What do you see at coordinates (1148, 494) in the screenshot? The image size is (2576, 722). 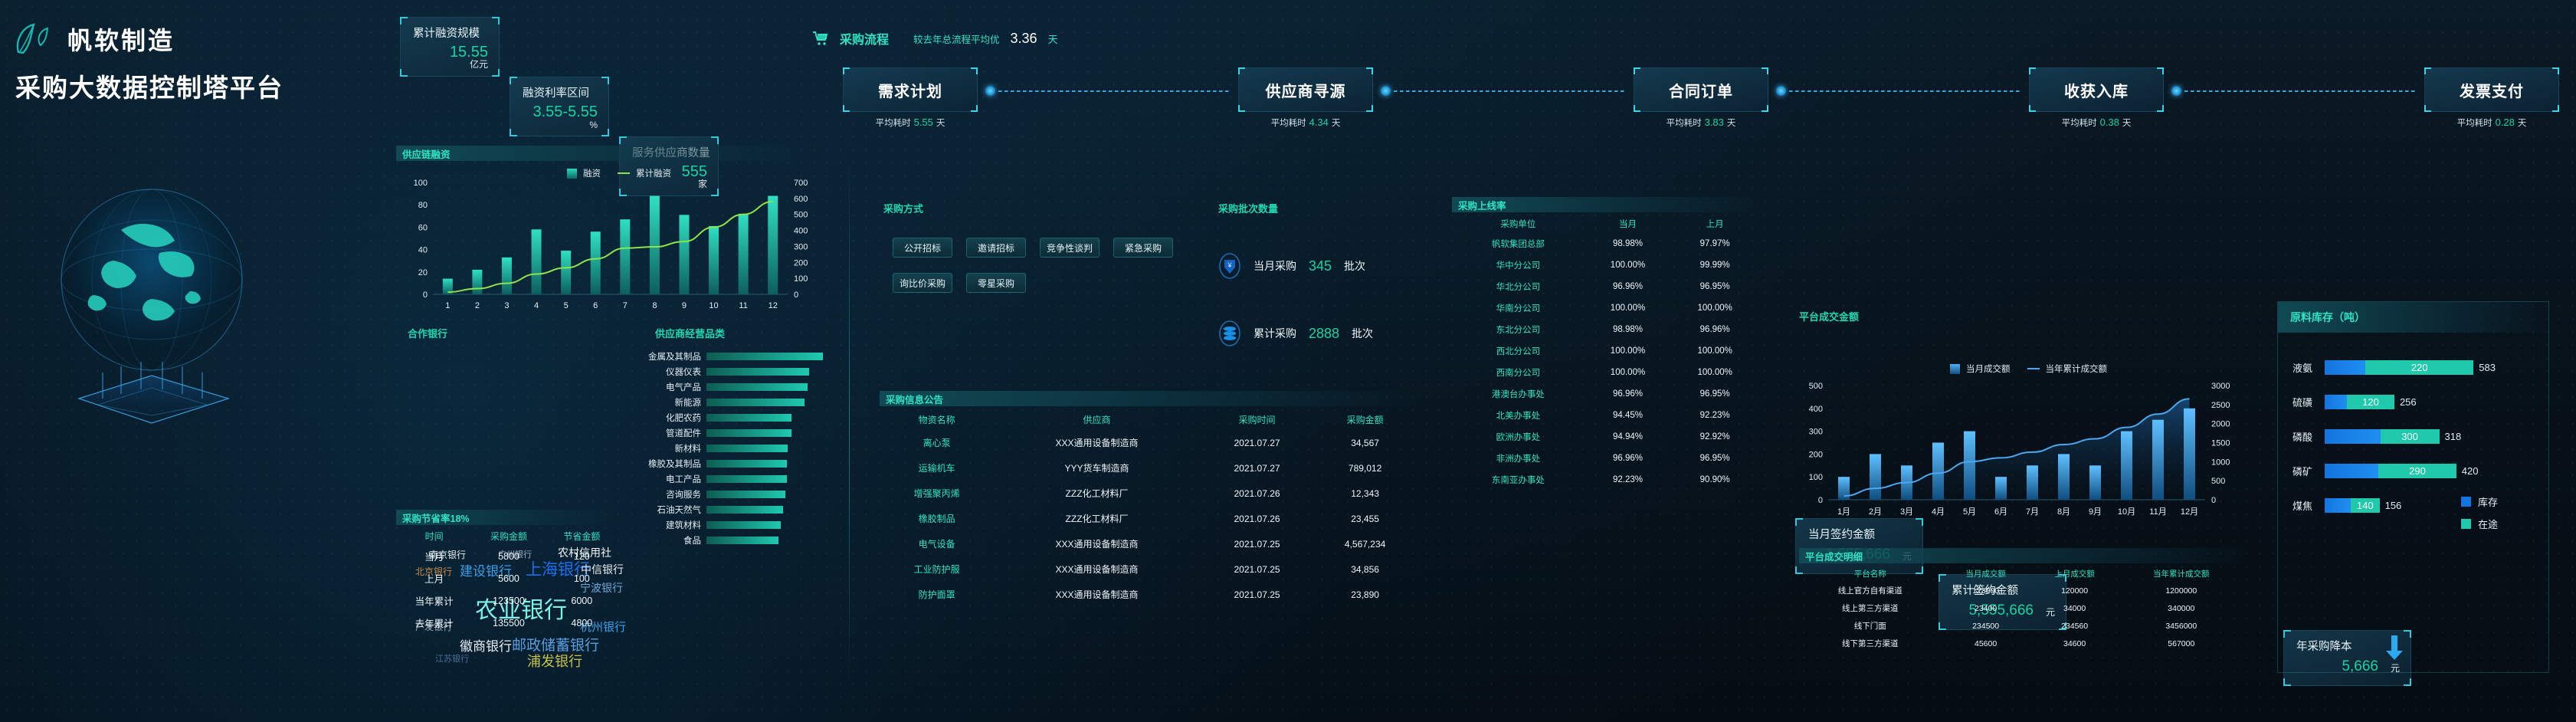 I see `table-row: 增强聚丙烯 ZZZ化工材料厂 2021.07.26 12,343` at bounding box center [1148, 494].